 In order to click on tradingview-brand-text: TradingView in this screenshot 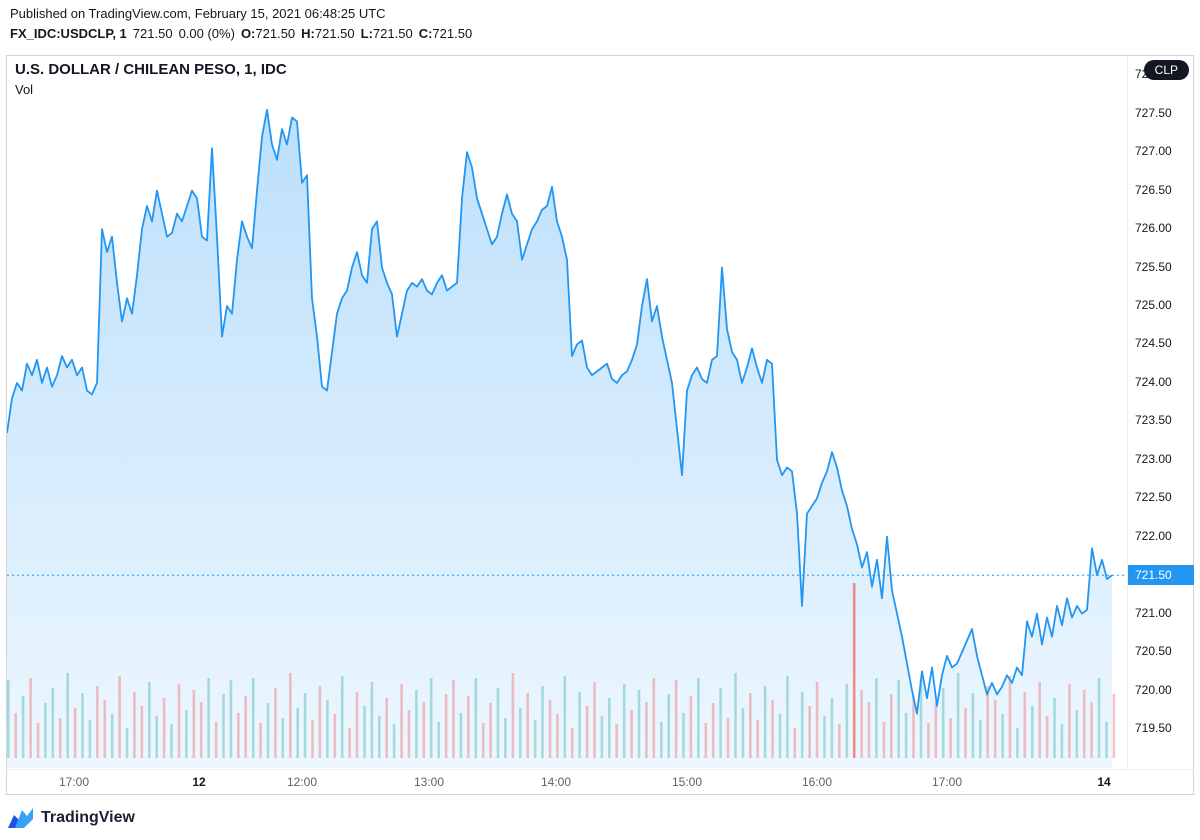, I will do `click(88, 817)`.